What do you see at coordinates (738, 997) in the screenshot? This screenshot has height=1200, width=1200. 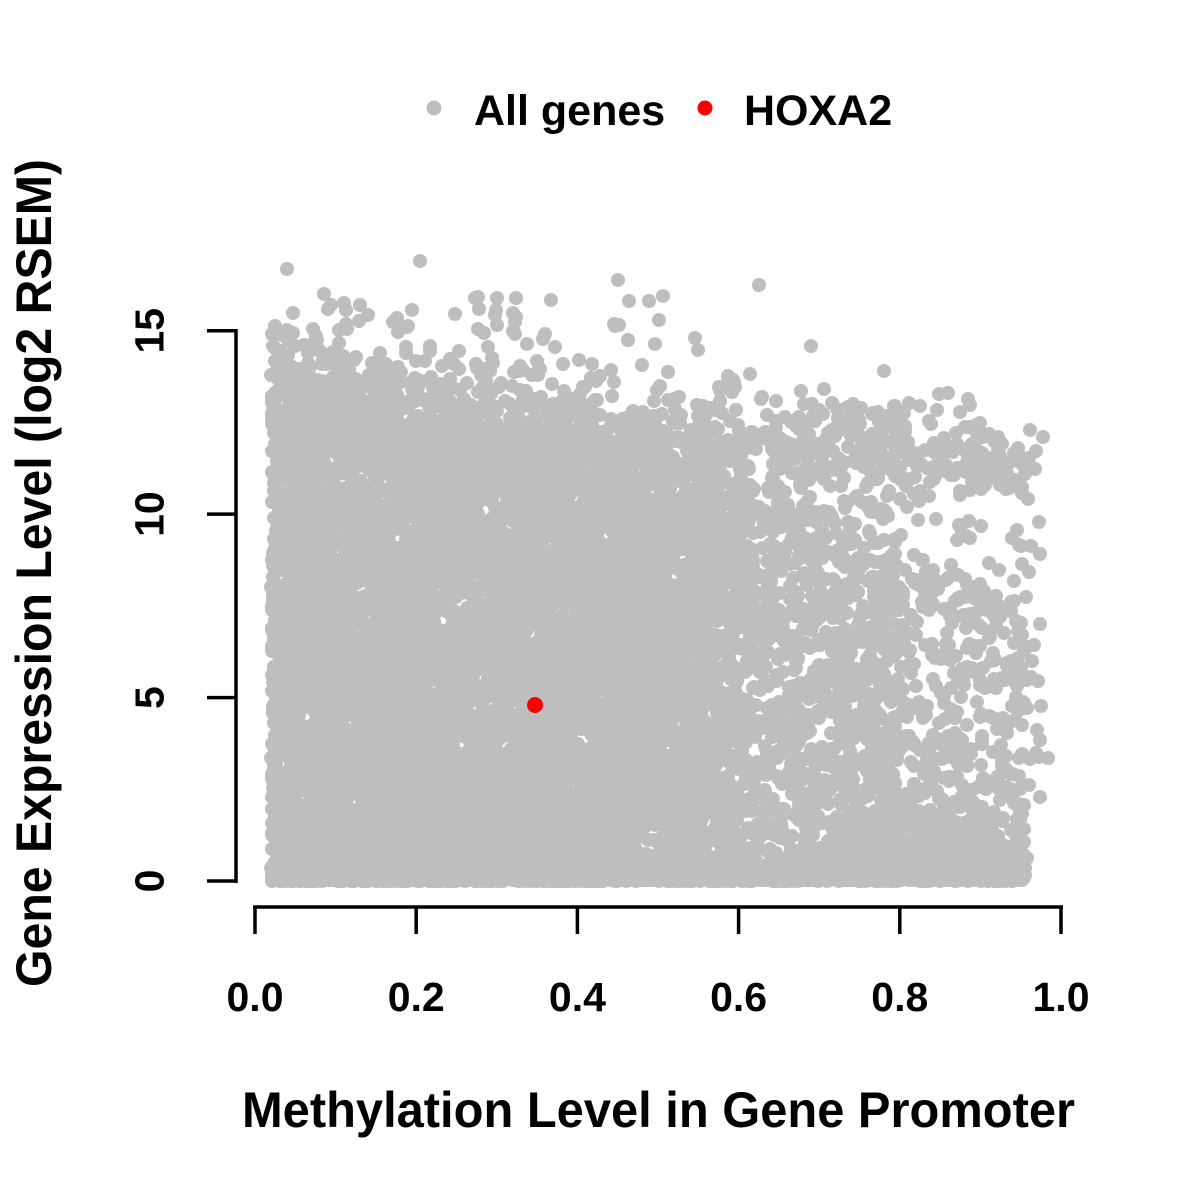 I see `svg-text: 0.6` at bounding box center [738, 997].